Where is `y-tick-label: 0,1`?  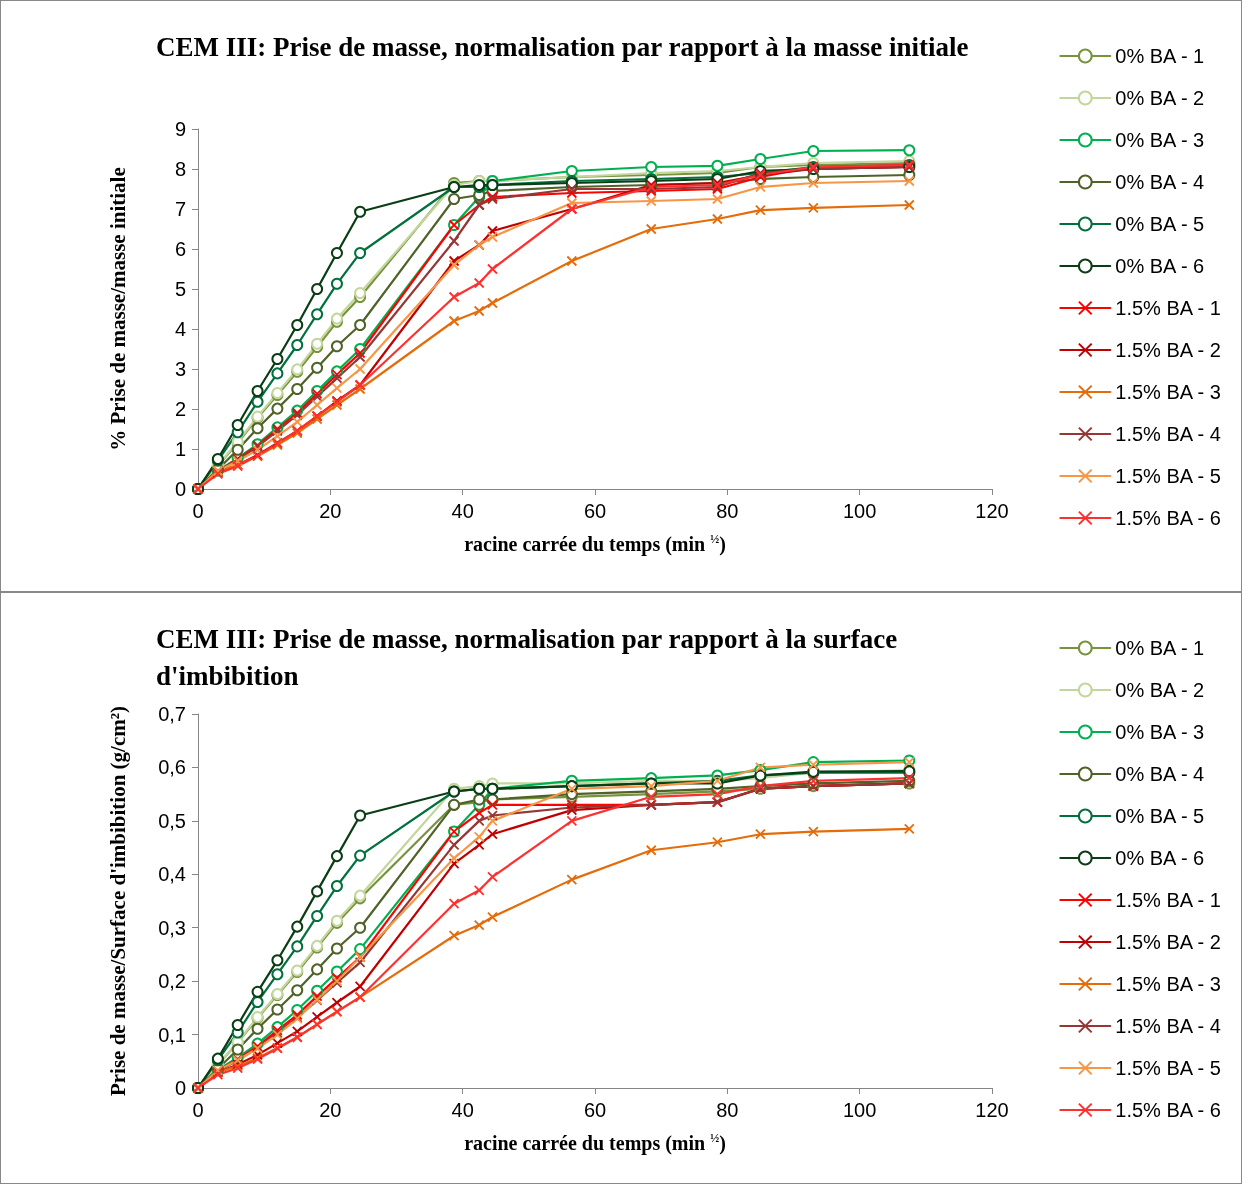
y-tick-label: 0,1 is located at coordinates (172, 1034).